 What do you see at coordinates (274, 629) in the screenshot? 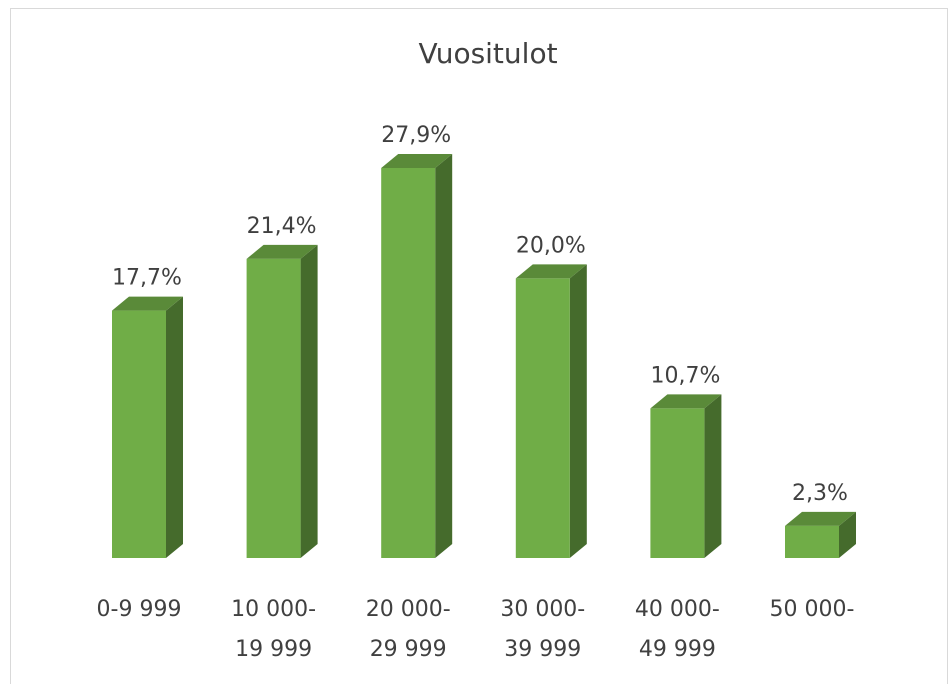
I see `x-tick-label: 10 000- 19 999` at bounding box center [274, 629].